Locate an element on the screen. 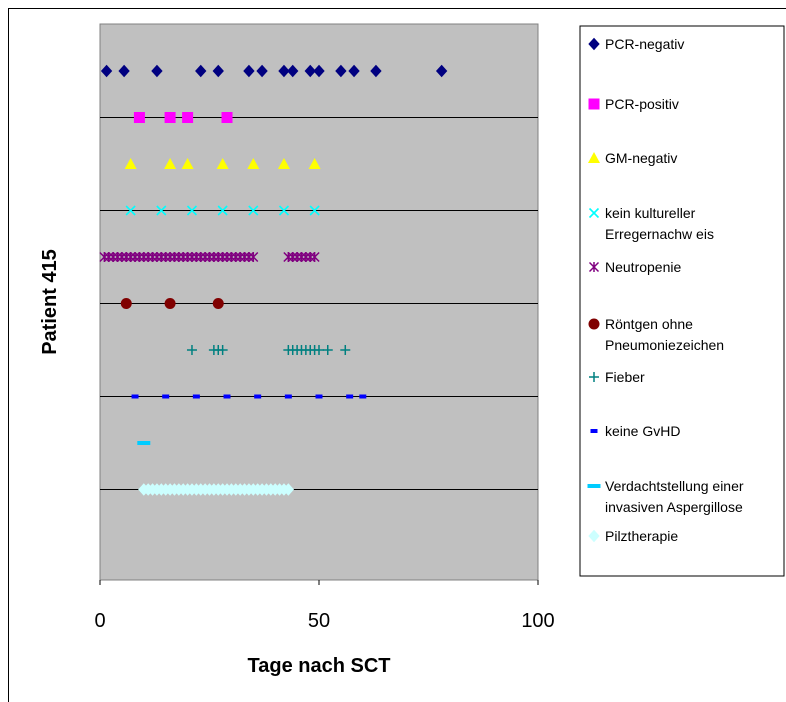 This screenshot has width=786, height=702. legend-entry: Fieber is located at coordinates (617, 377).